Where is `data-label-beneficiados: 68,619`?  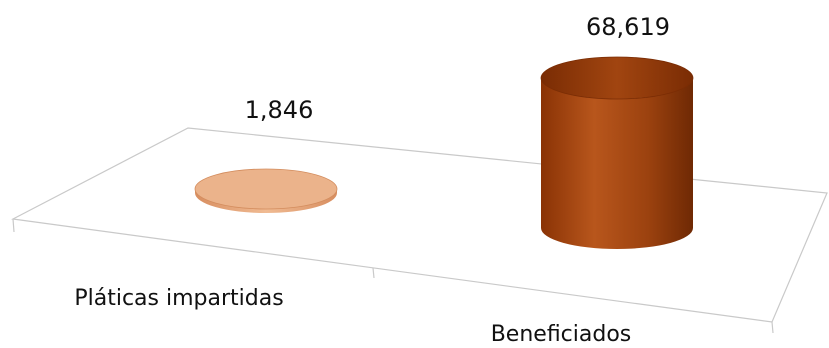
data-label-beneficiados: 68,619 is located at coordinates (628, 27).